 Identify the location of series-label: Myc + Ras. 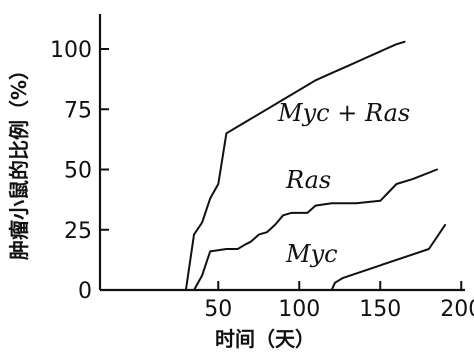
(343, 113).